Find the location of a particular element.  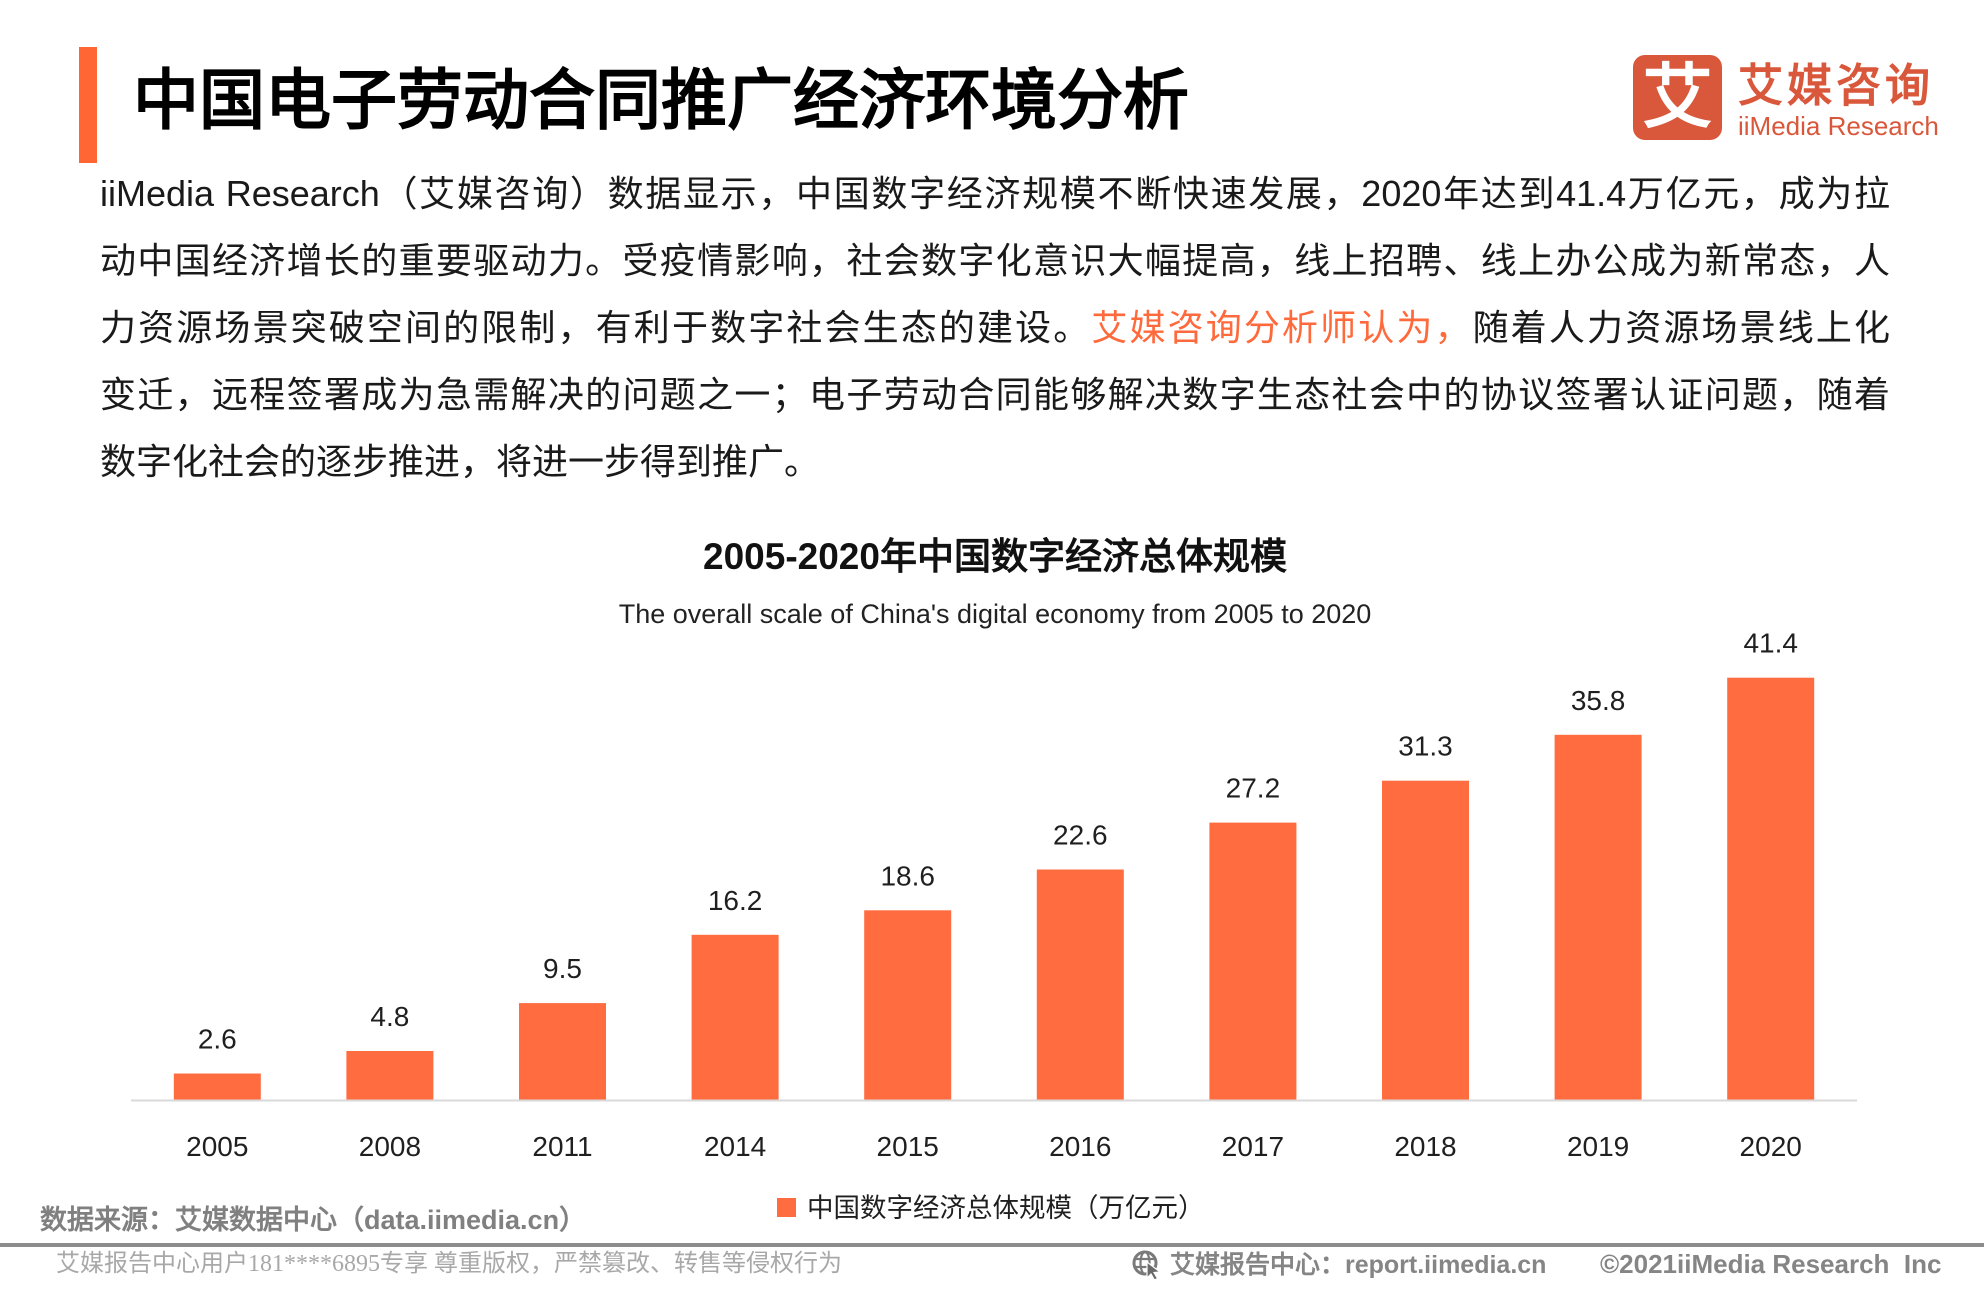

data-label-2017: 27.2 is located at coordinates (1253, 788).